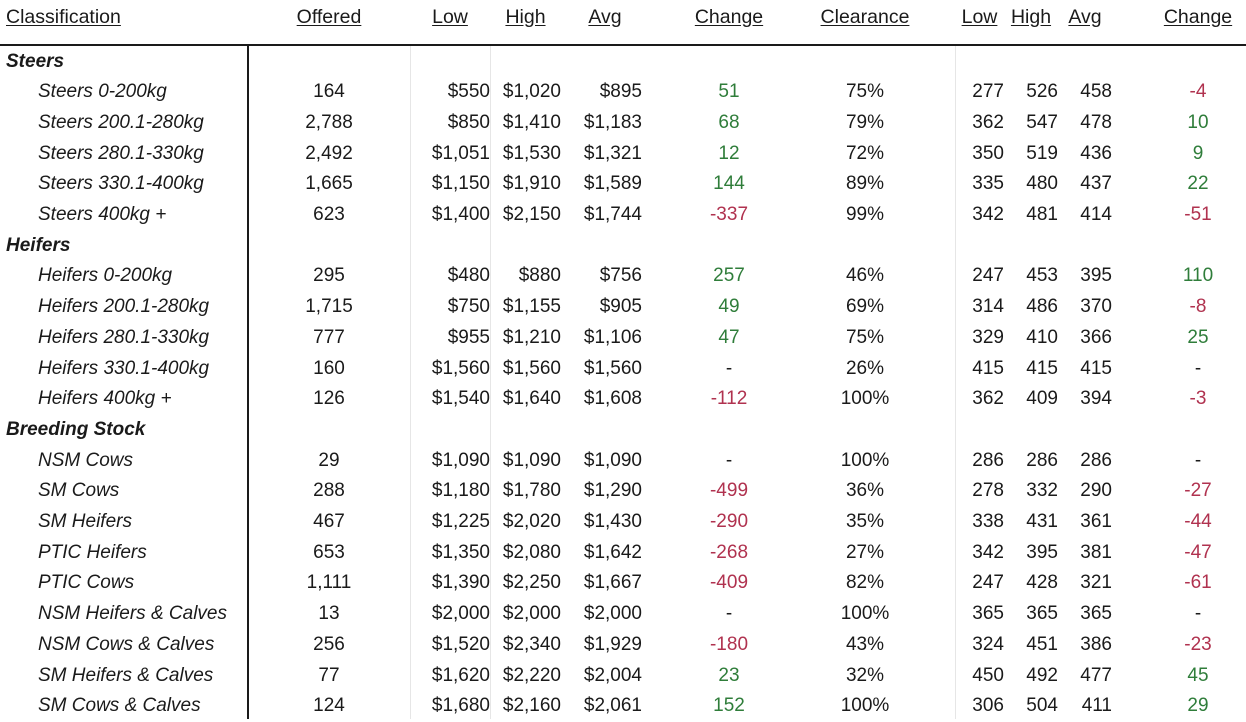 This screenshot has width=1246, height=722. Describe the element at coordinates (1198, 337) in the screenshot. I see `change-cents-cell: 25` at that location.